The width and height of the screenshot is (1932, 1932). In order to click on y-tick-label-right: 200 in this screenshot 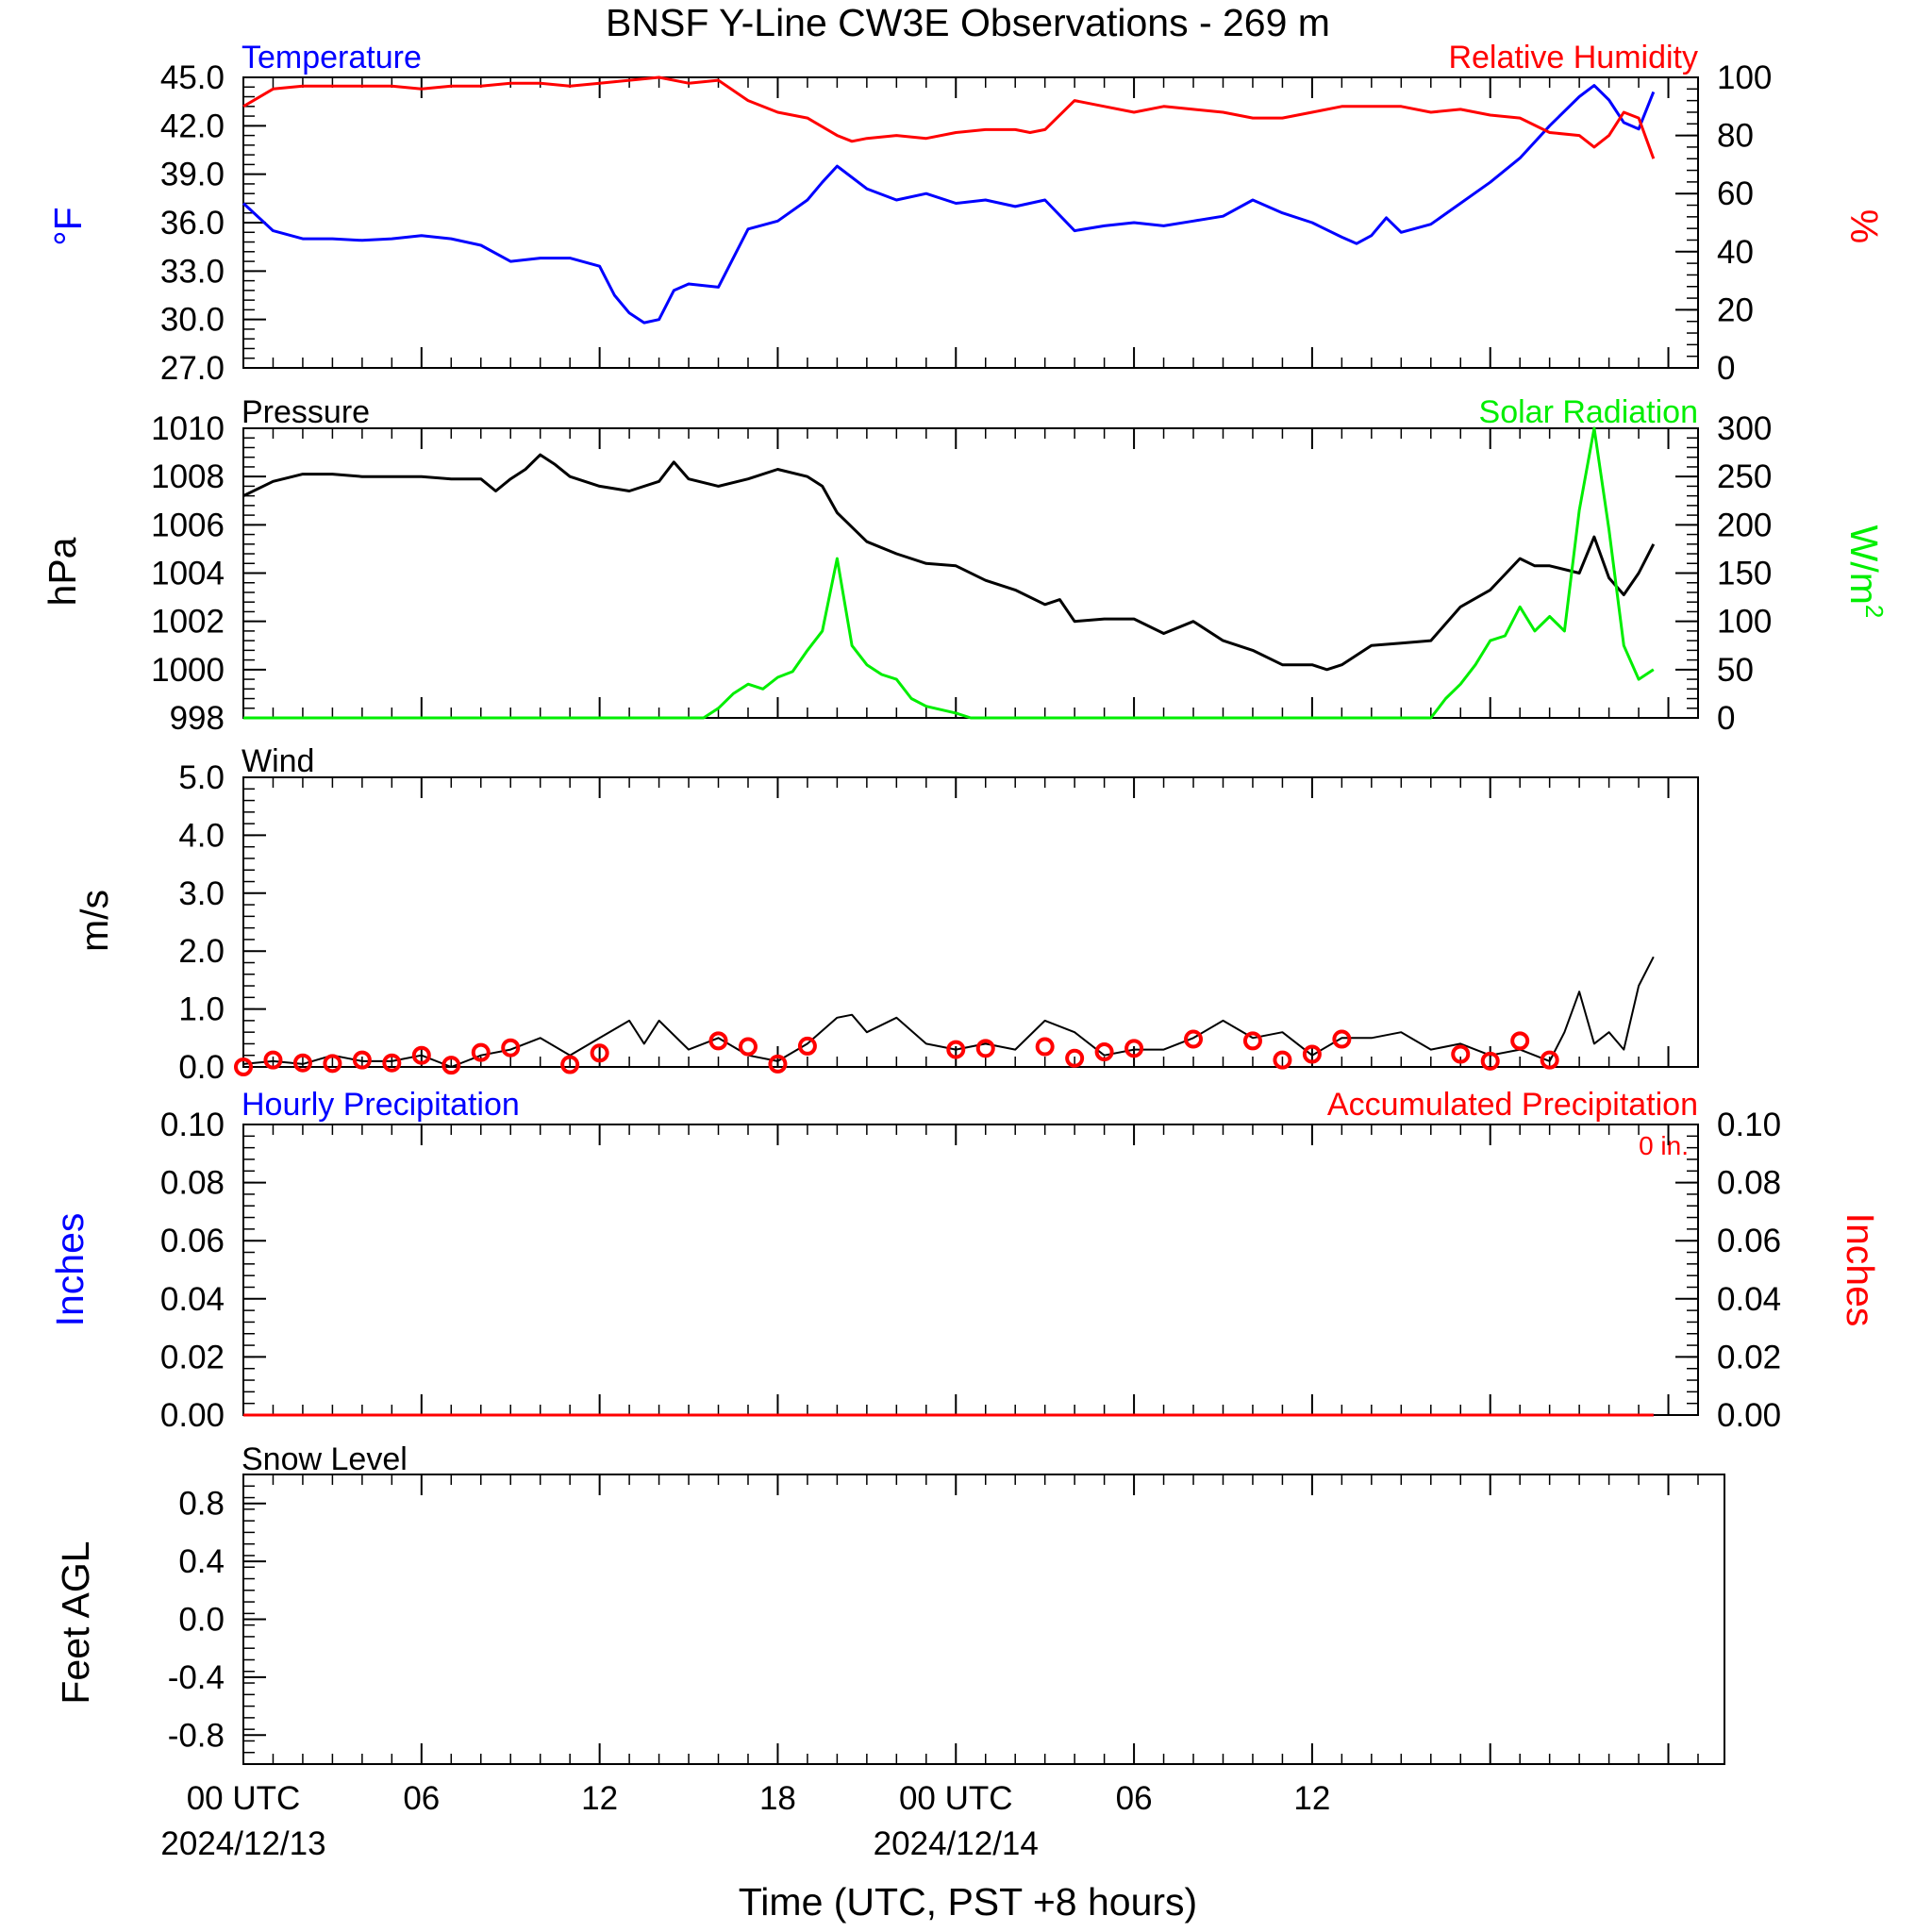, I will do `click(1745, 525)`.